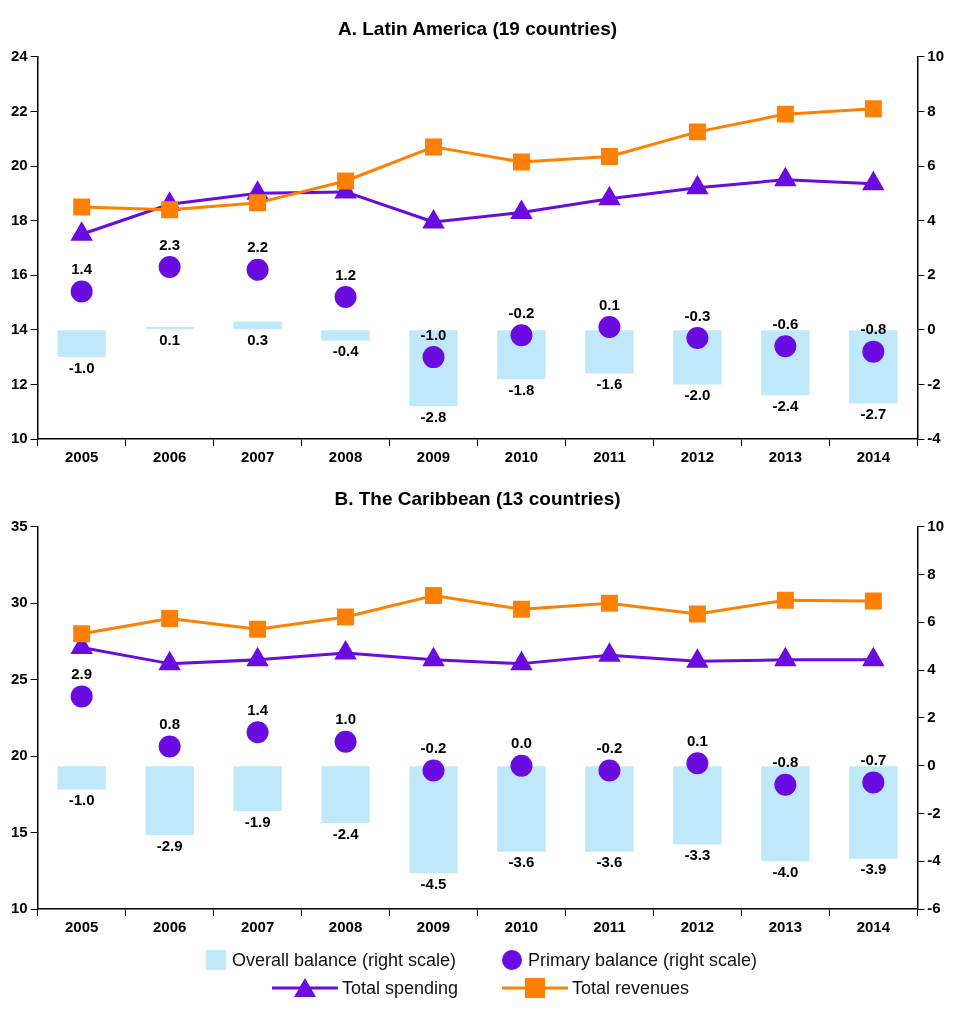  I want to click on data-label: -1.6, so click(609, 384).